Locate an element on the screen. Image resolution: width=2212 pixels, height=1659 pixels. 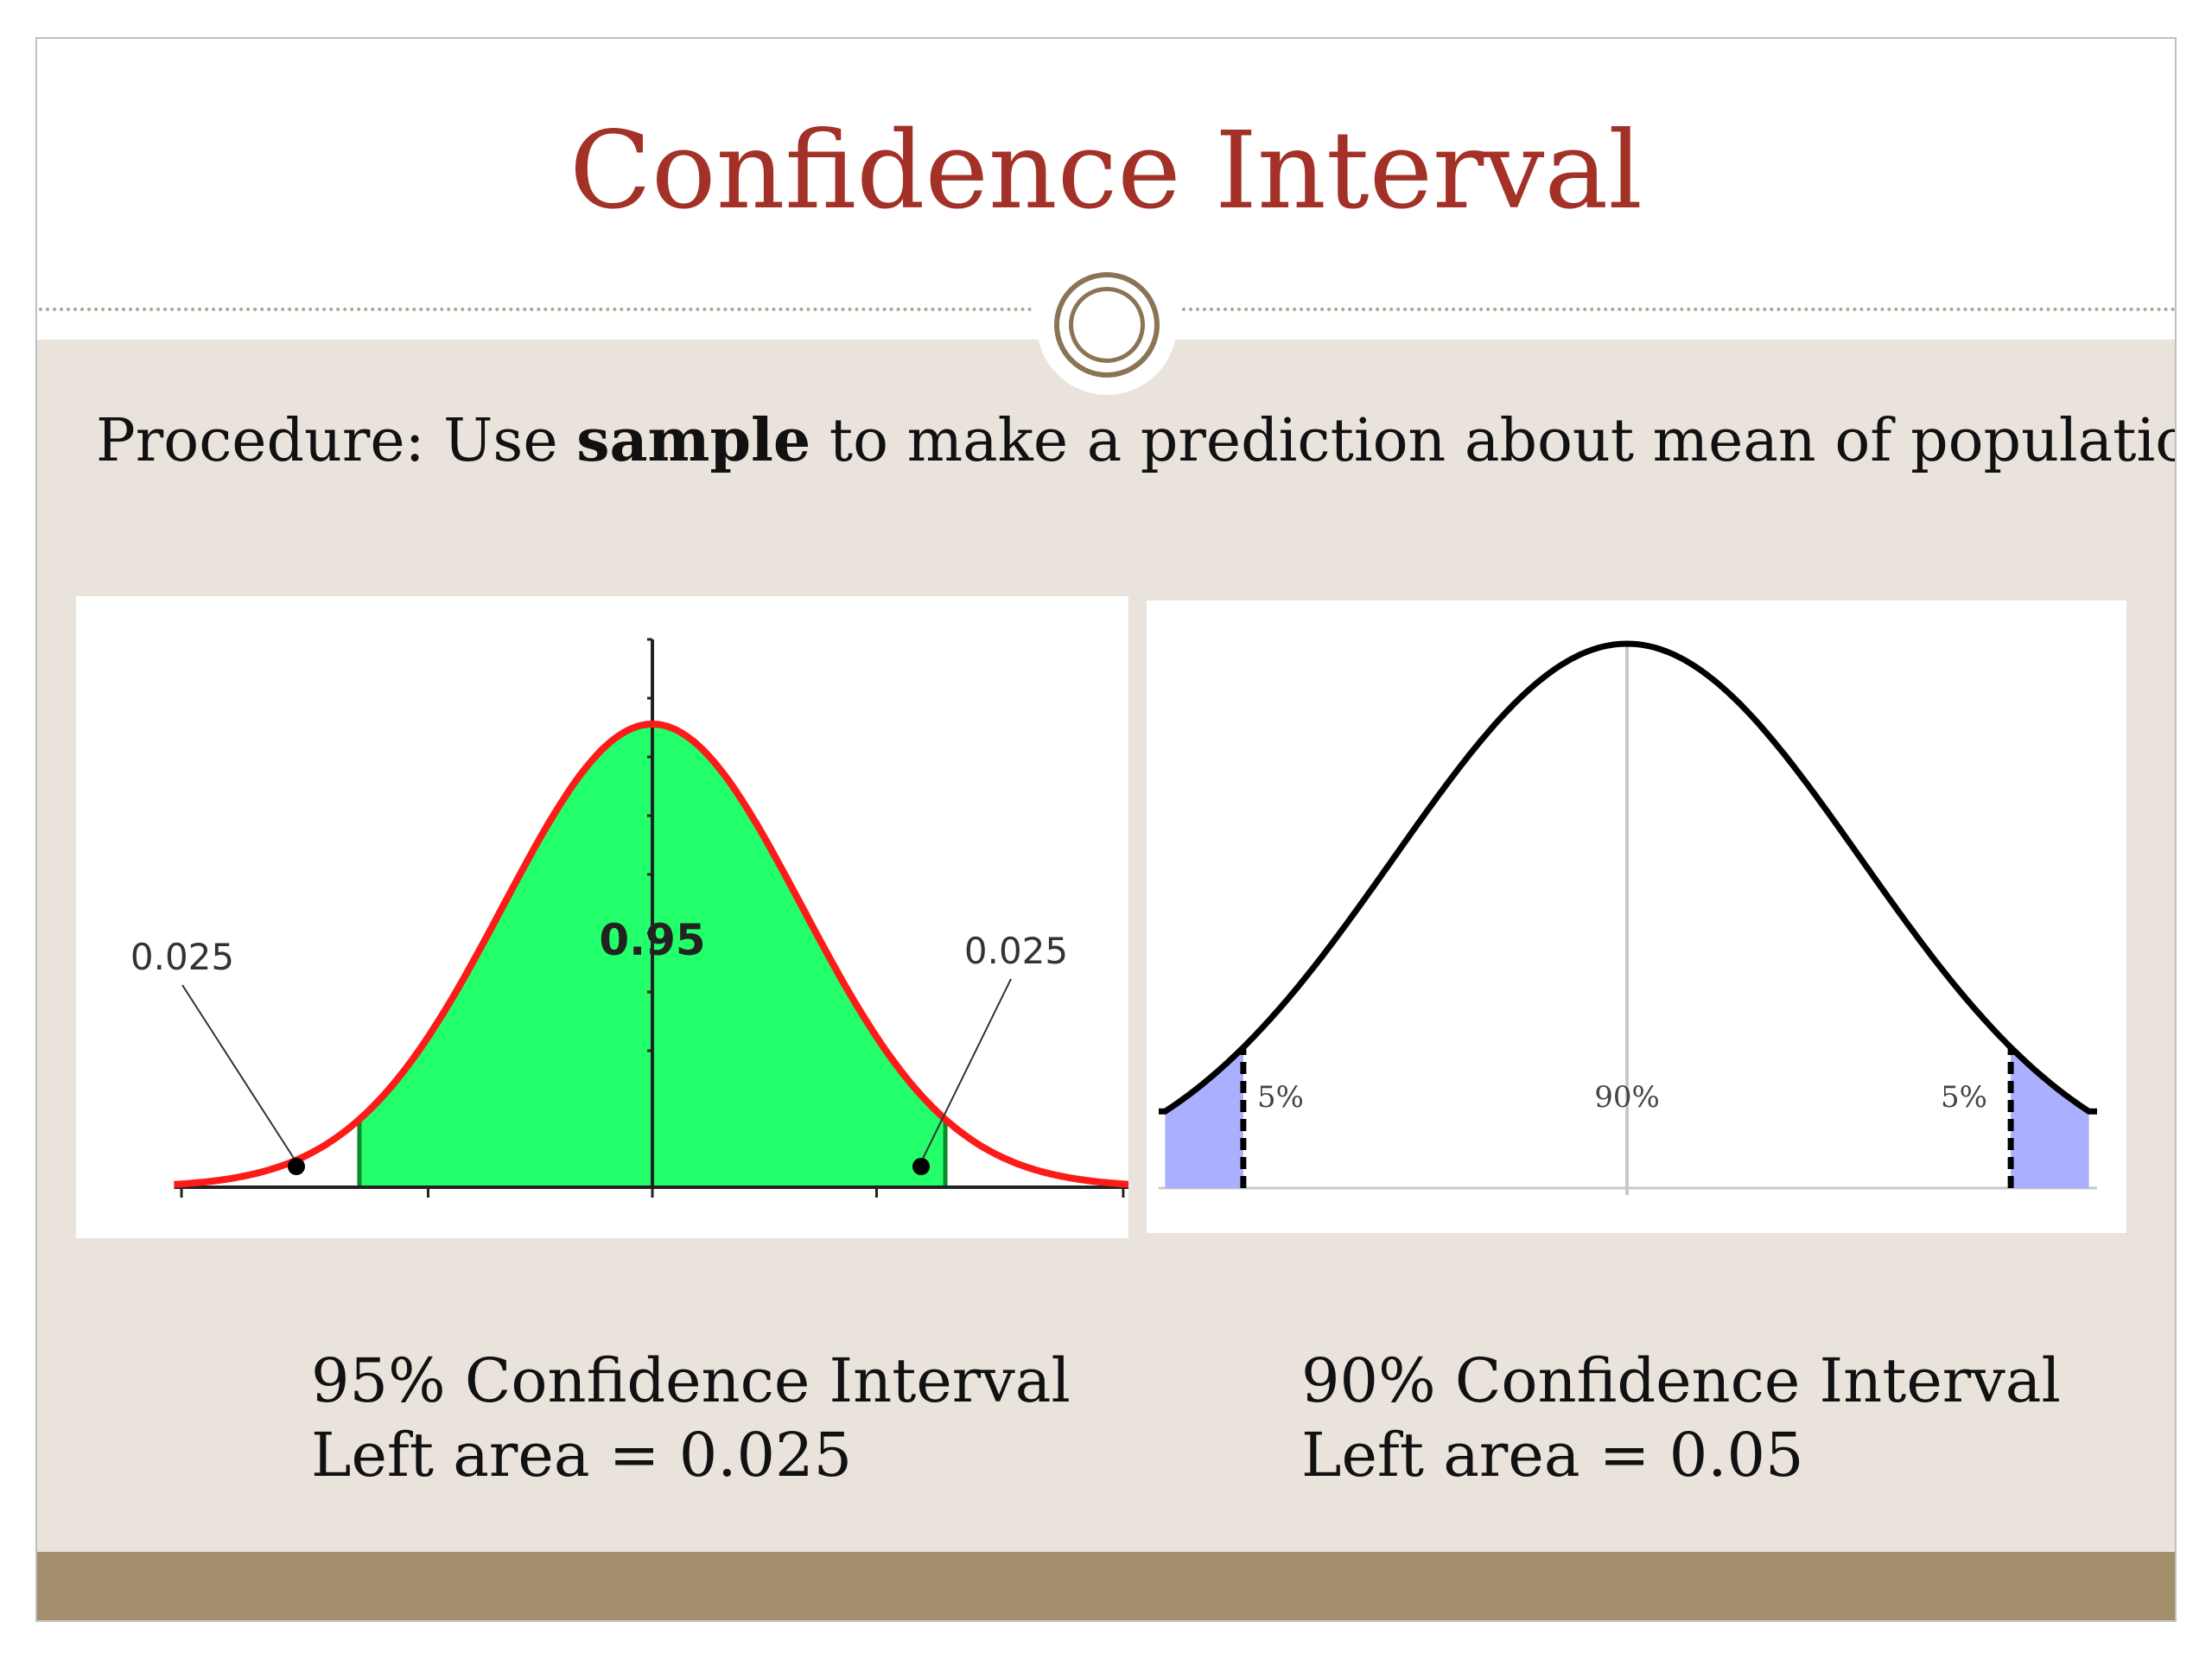
chart-90: 5% 90% 5% is located at coordinates (1628, 917).